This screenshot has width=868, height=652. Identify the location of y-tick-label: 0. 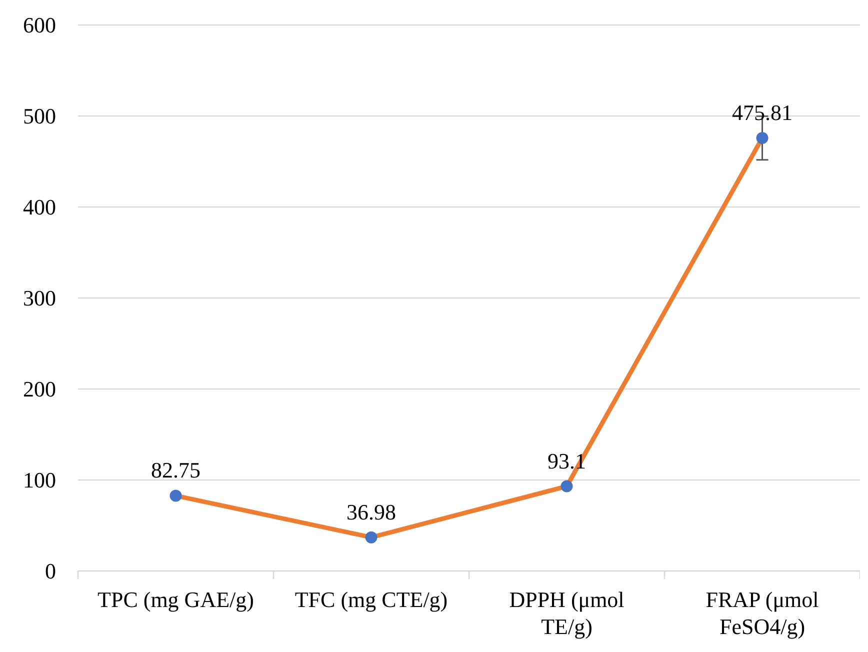
(50, 571).